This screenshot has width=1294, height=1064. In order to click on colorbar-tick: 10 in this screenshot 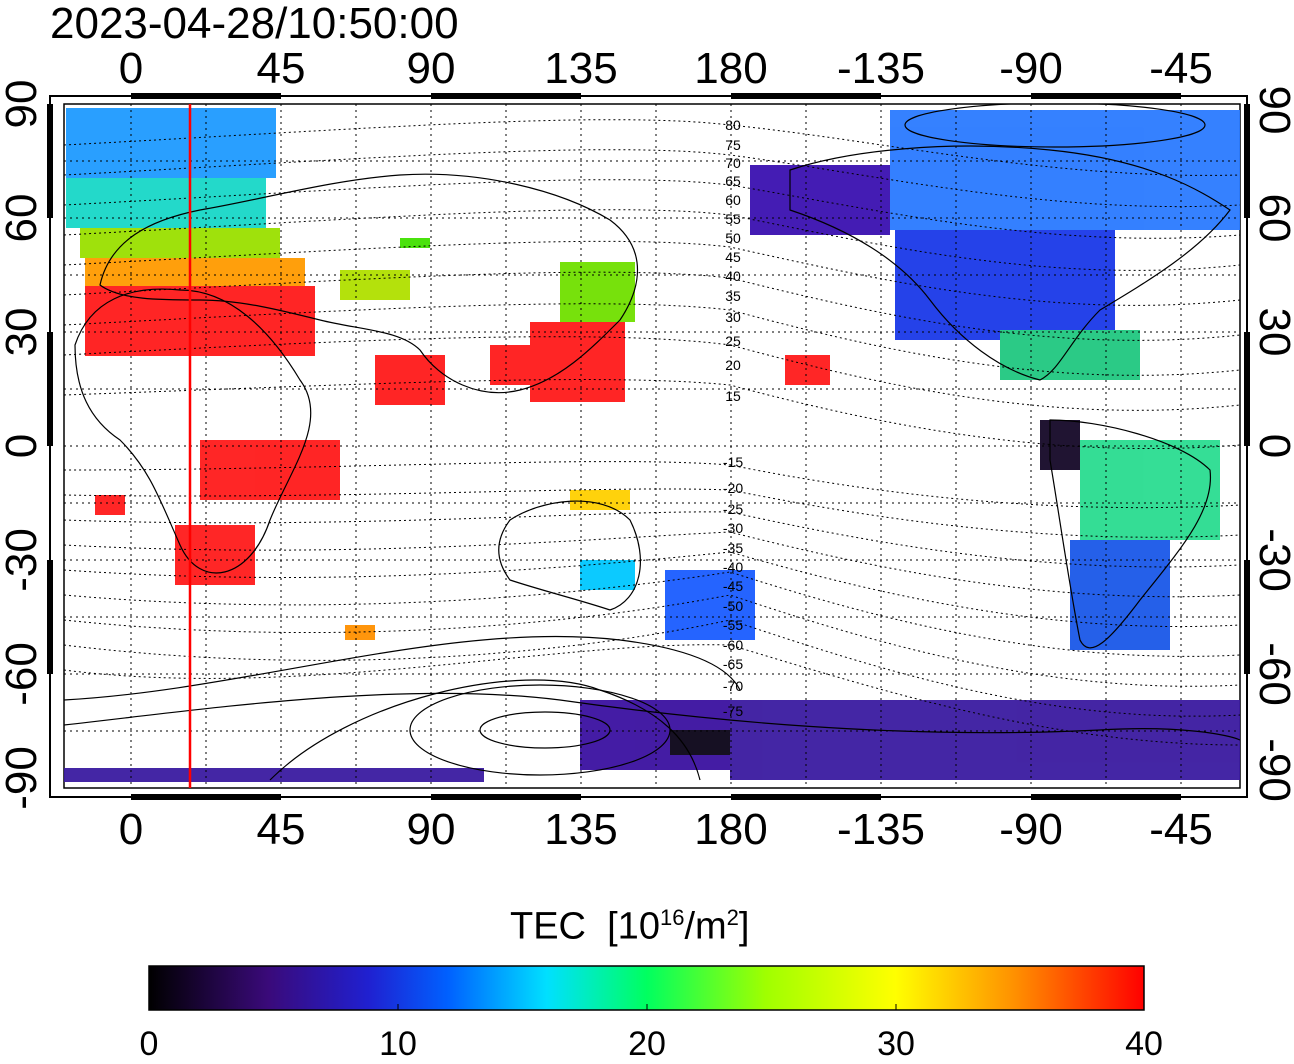, I will do `click(398, 1044)`.